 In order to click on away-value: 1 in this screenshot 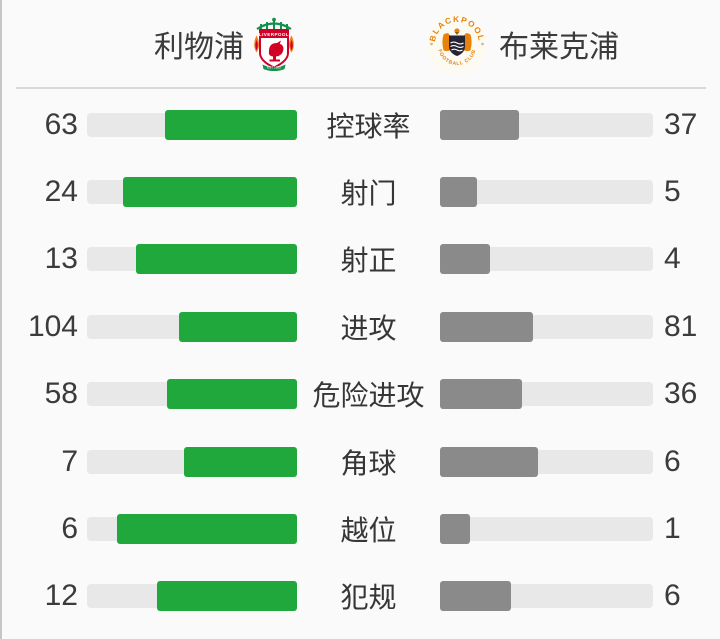, I will do `click(672, 529)`.